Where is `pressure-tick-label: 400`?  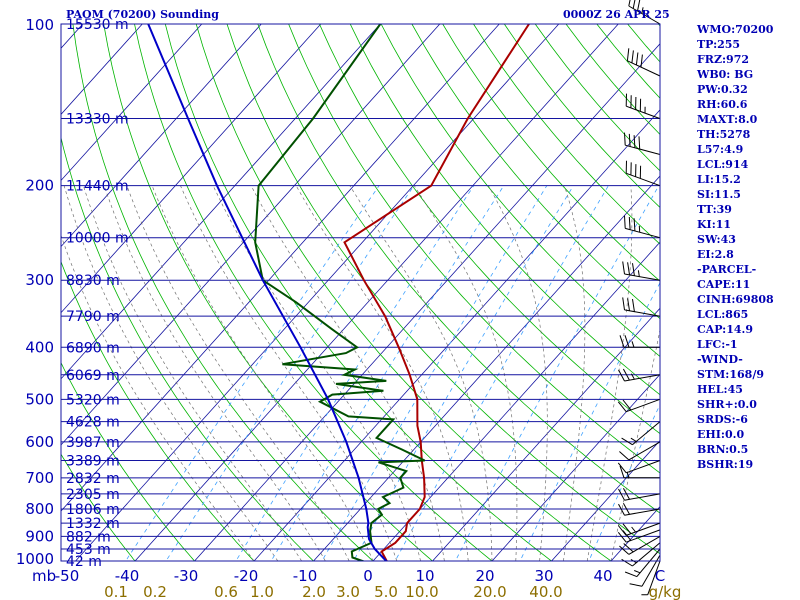 pressure-tick-label: 400 is located at coordinates (39, 347).